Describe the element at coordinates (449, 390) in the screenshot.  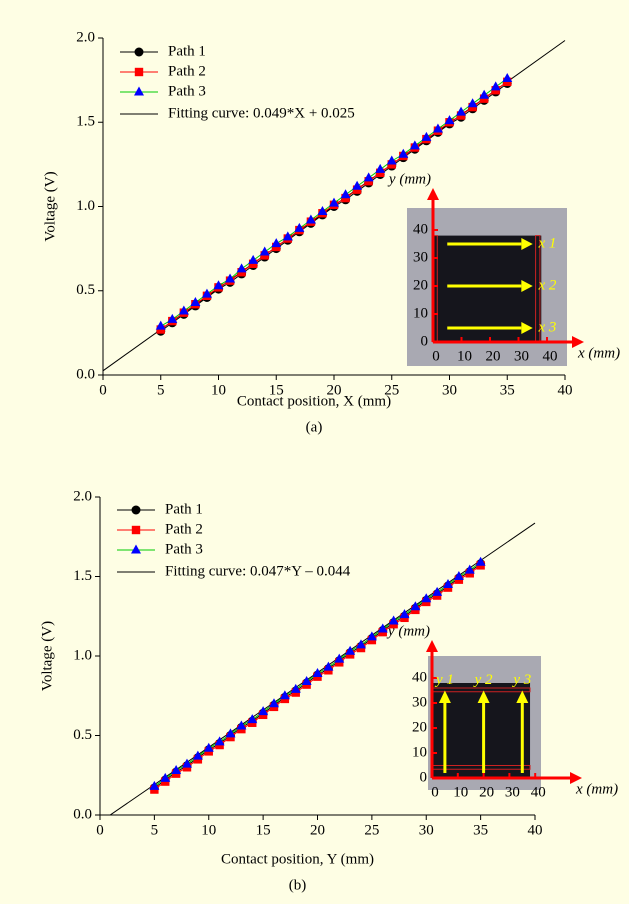
I see `x-tick-label: 30` at that location.